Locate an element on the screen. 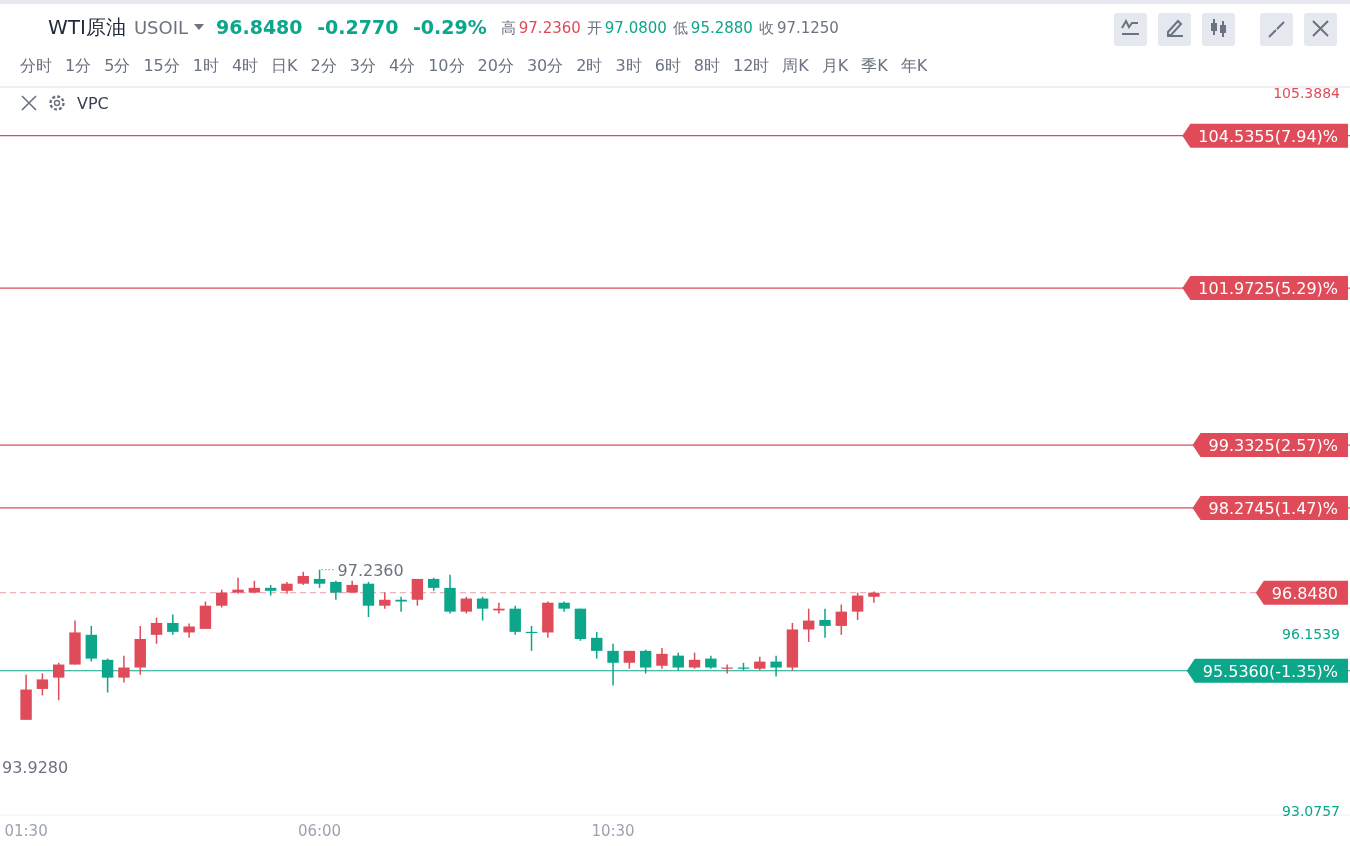  ref-line-label: 96.8480 is located at coordinates (1304, 593).